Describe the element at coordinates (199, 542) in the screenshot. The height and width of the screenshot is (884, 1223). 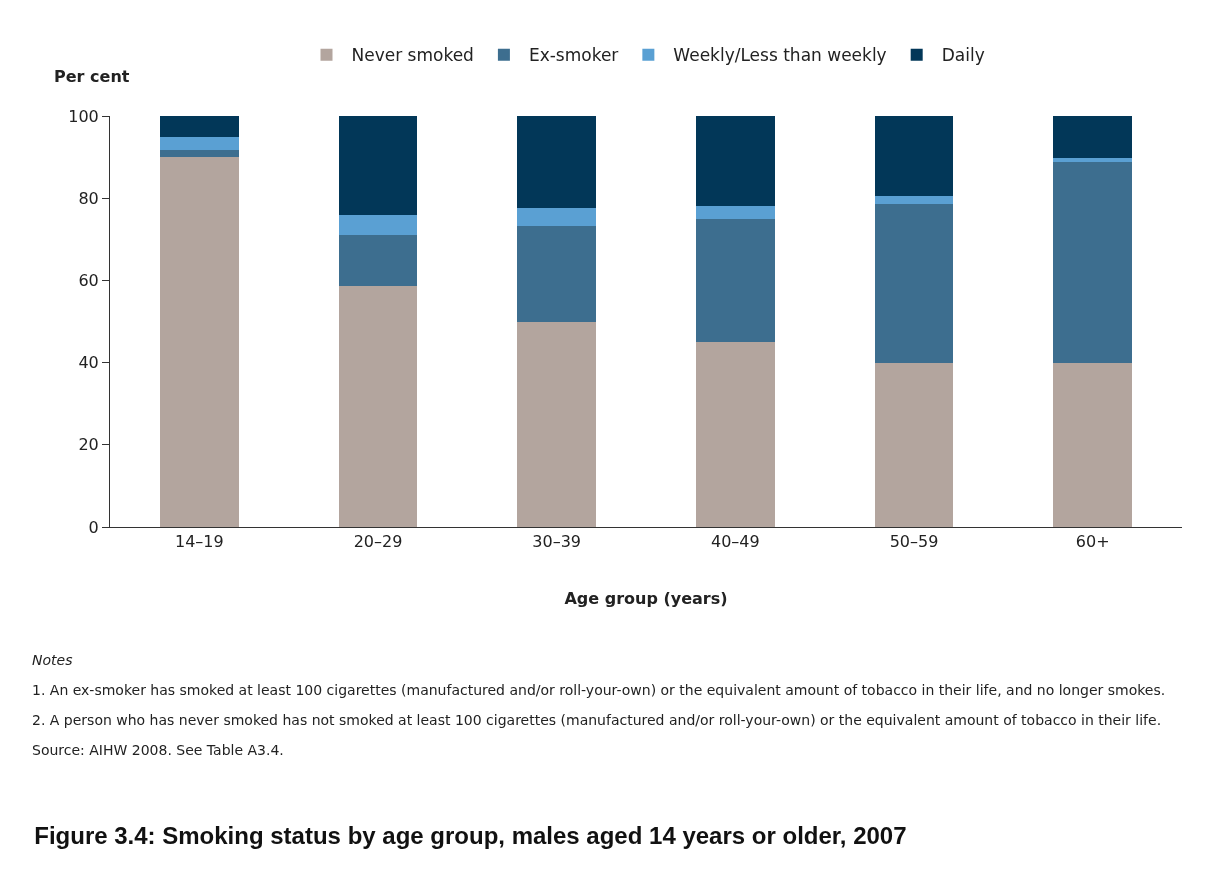
I see `x-tick-label: 14–19` at that location.